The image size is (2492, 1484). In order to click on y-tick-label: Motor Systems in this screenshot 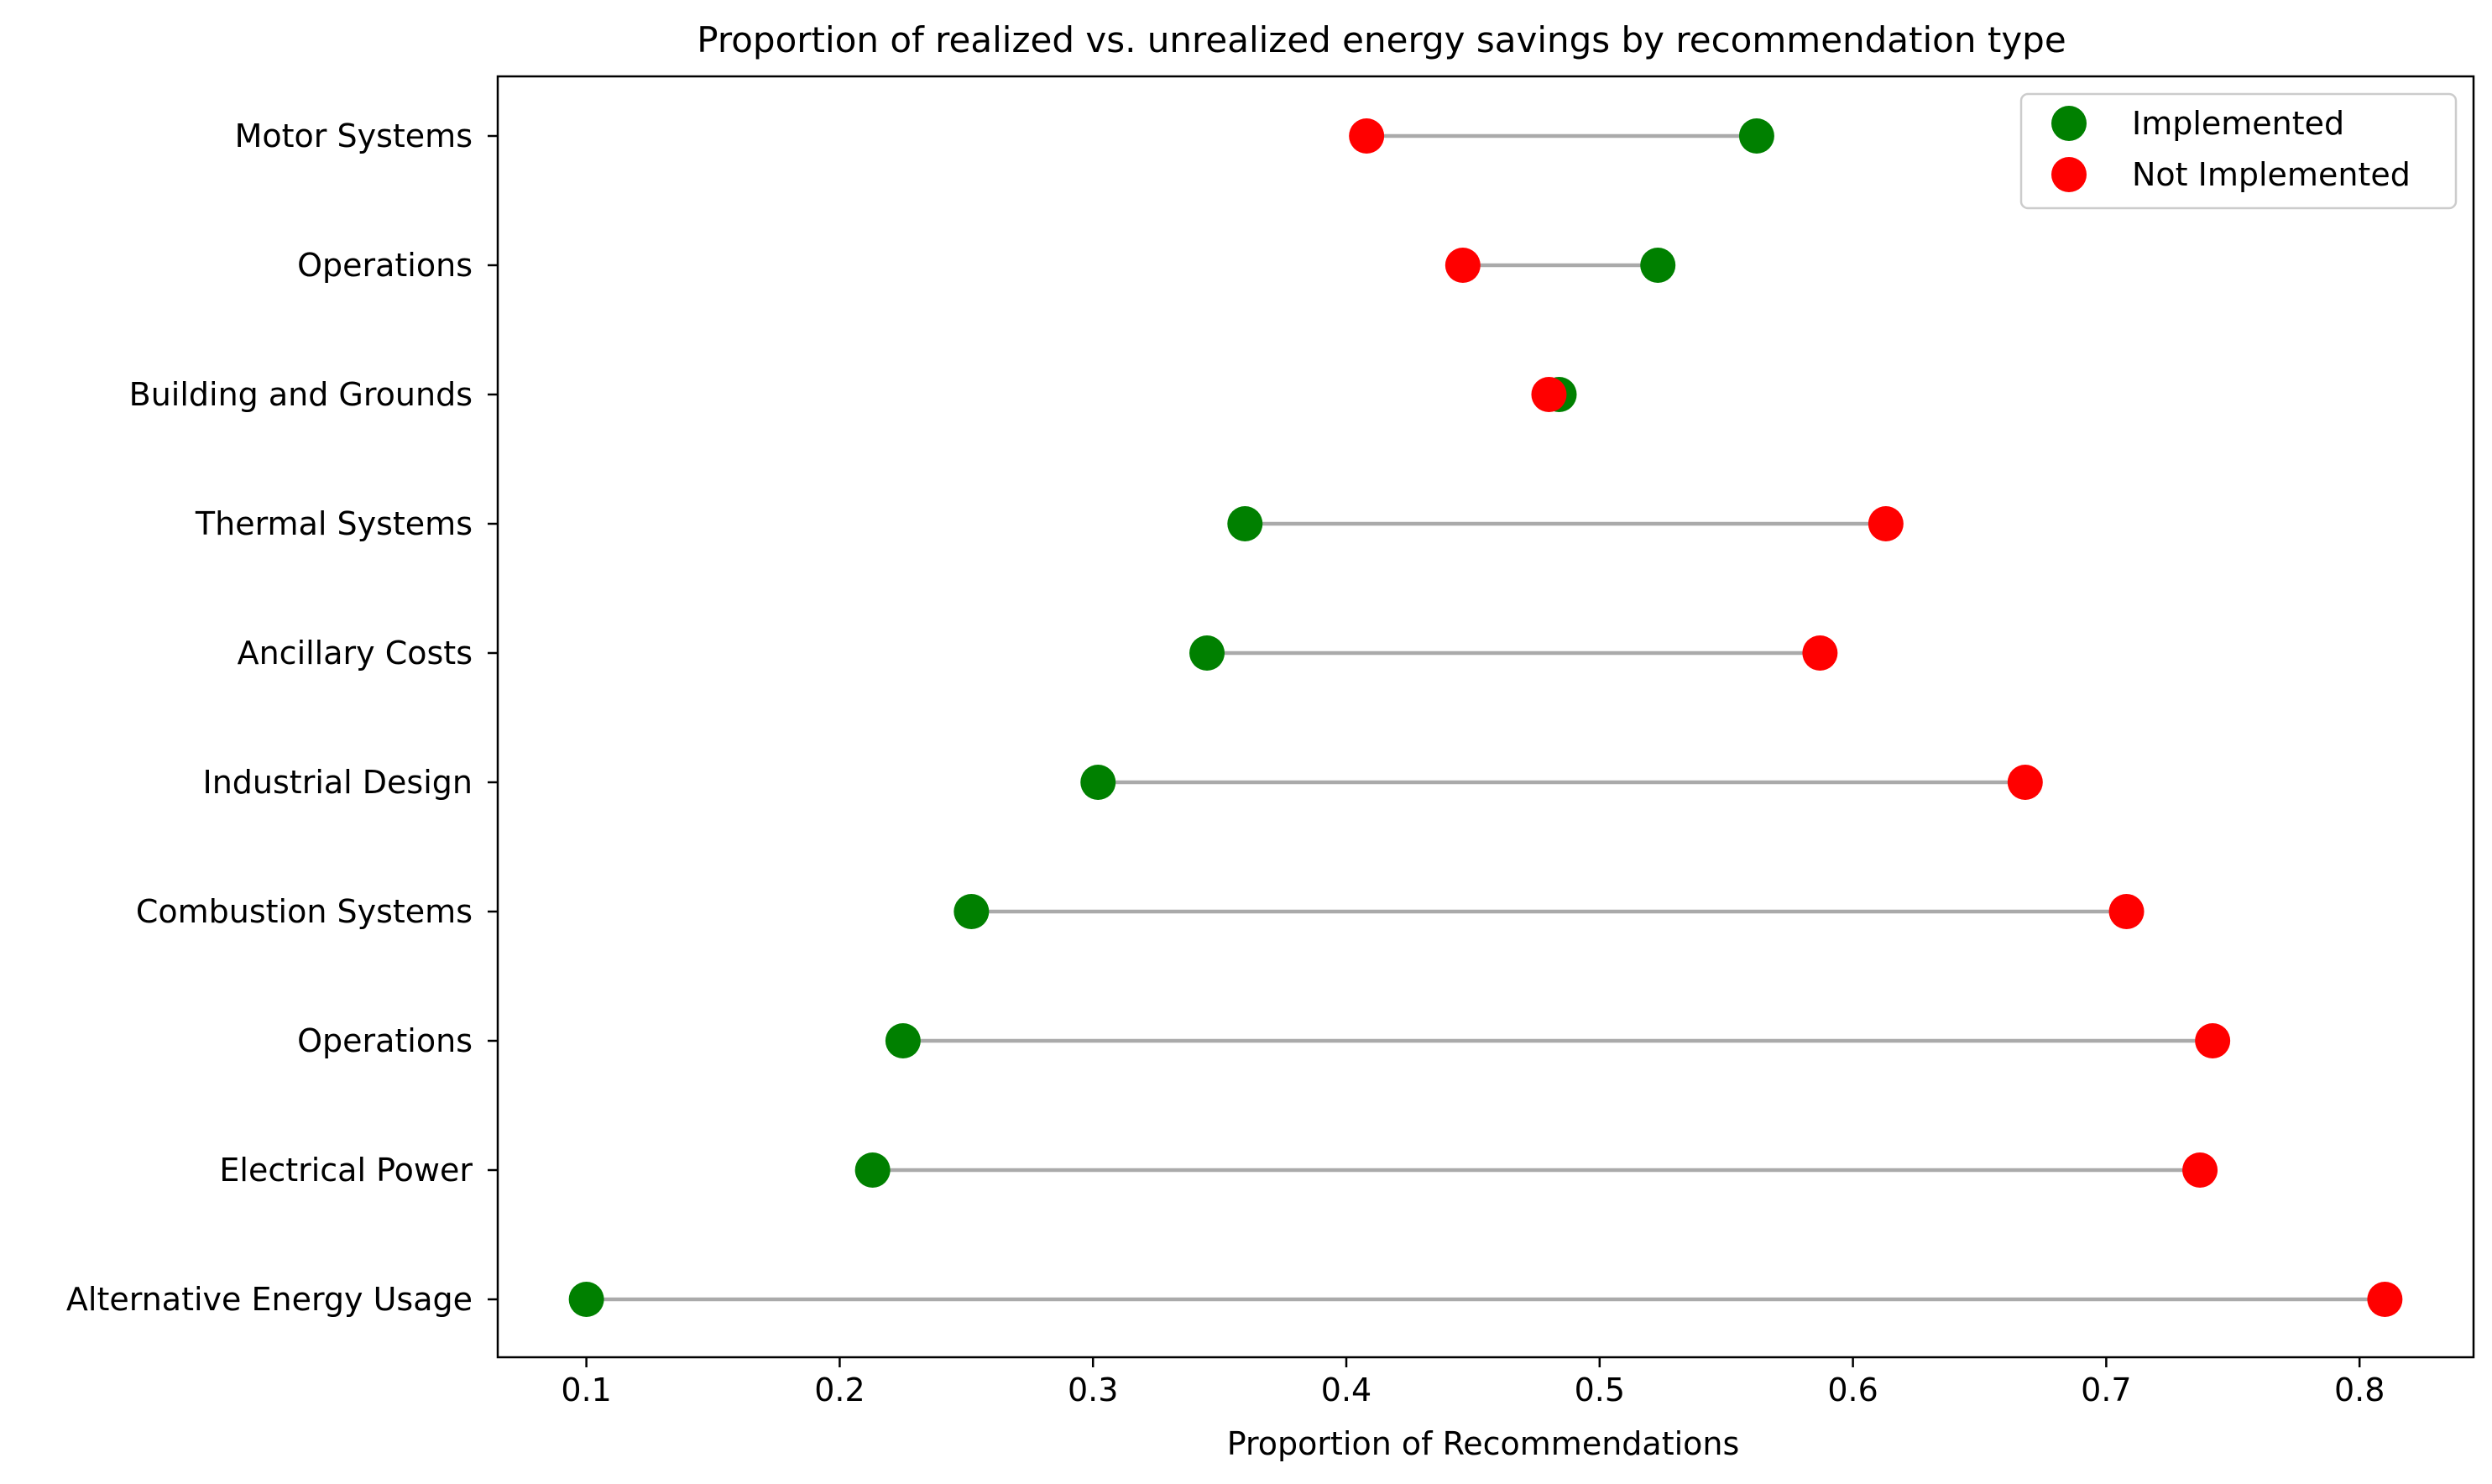, I will do `click(354, 136)`.